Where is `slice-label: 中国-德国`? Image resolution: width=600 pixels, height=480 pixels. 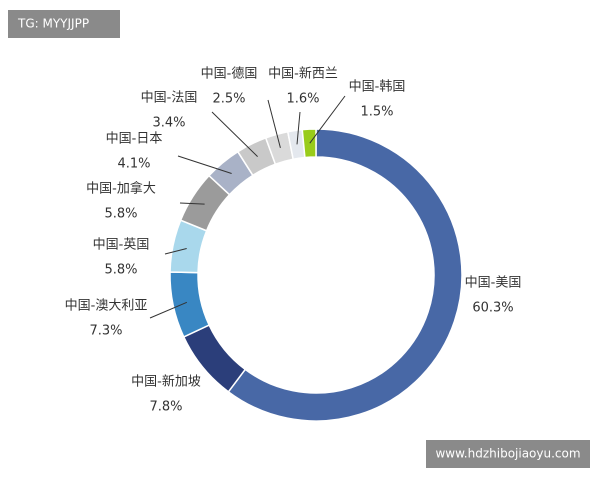 slice-label: 中国-德国 is located at coordinates (229, 74).